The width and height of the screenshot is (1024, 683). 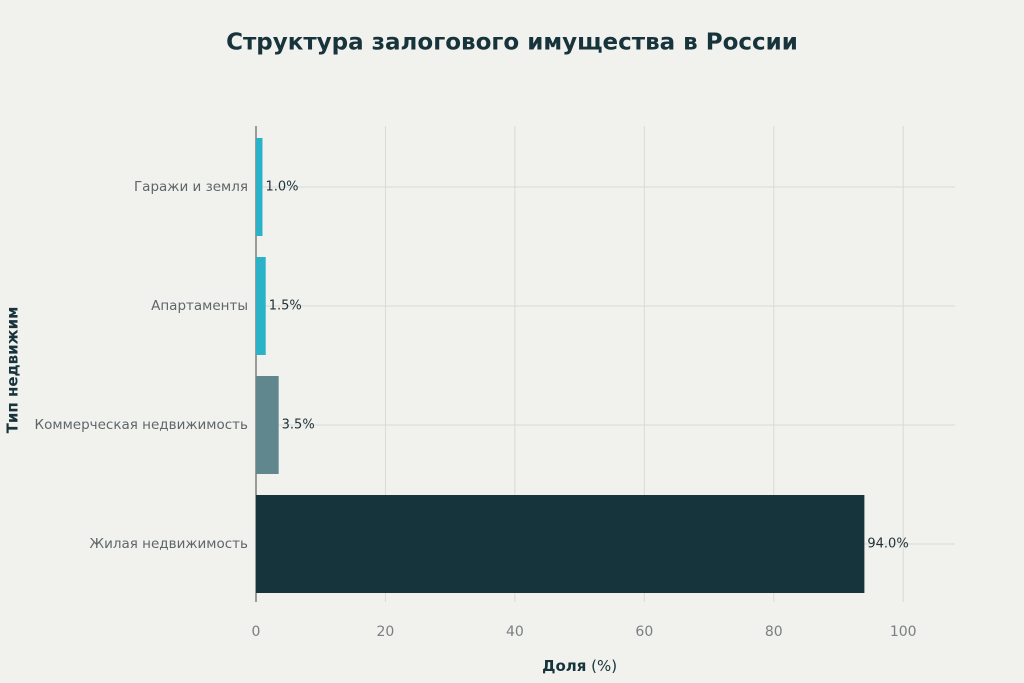 What do you see at coordinates (191, 187) in the screenshot?
I see `y-tick-label: Гаражи и земля` at bounding box center [191, 187].